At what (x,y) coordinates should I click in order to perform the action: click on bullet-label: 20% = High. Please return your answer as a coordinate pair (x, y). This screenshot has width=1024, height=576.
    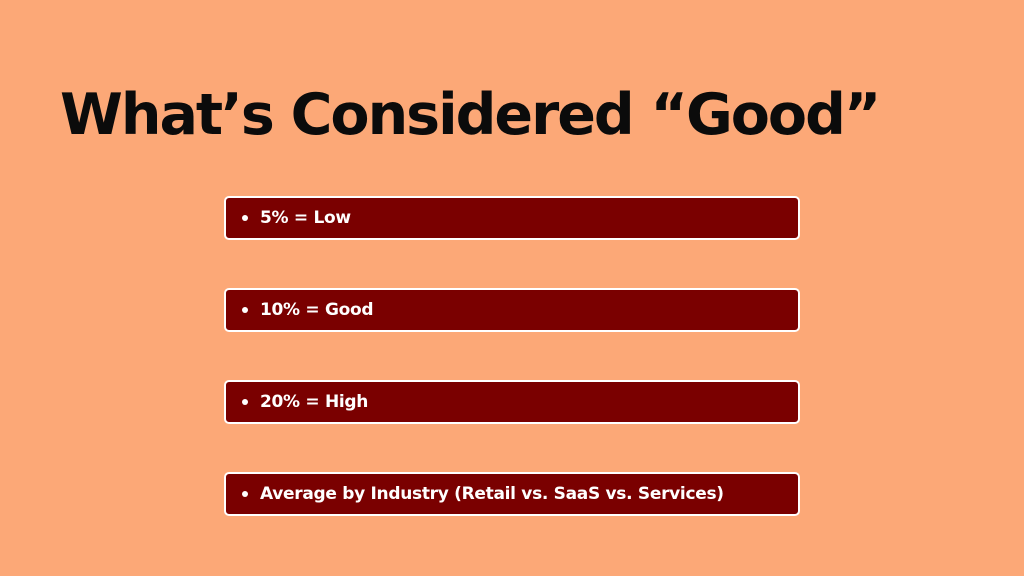
    Looking at the image, I should click on (314, 402).